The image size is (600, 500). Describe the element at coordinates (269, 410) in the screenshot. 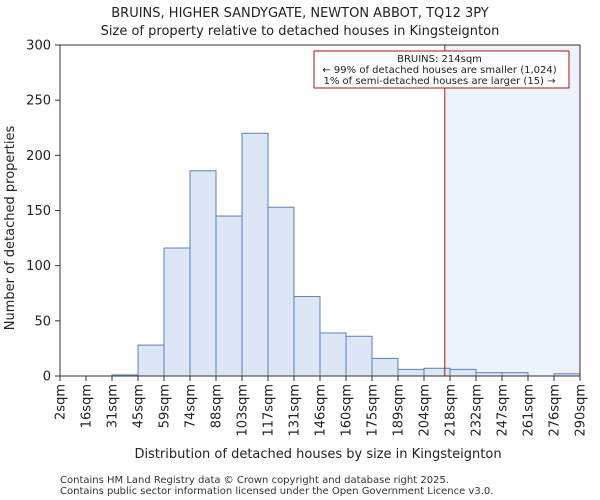

I see `x-tick-label: 117sqm` at that location.